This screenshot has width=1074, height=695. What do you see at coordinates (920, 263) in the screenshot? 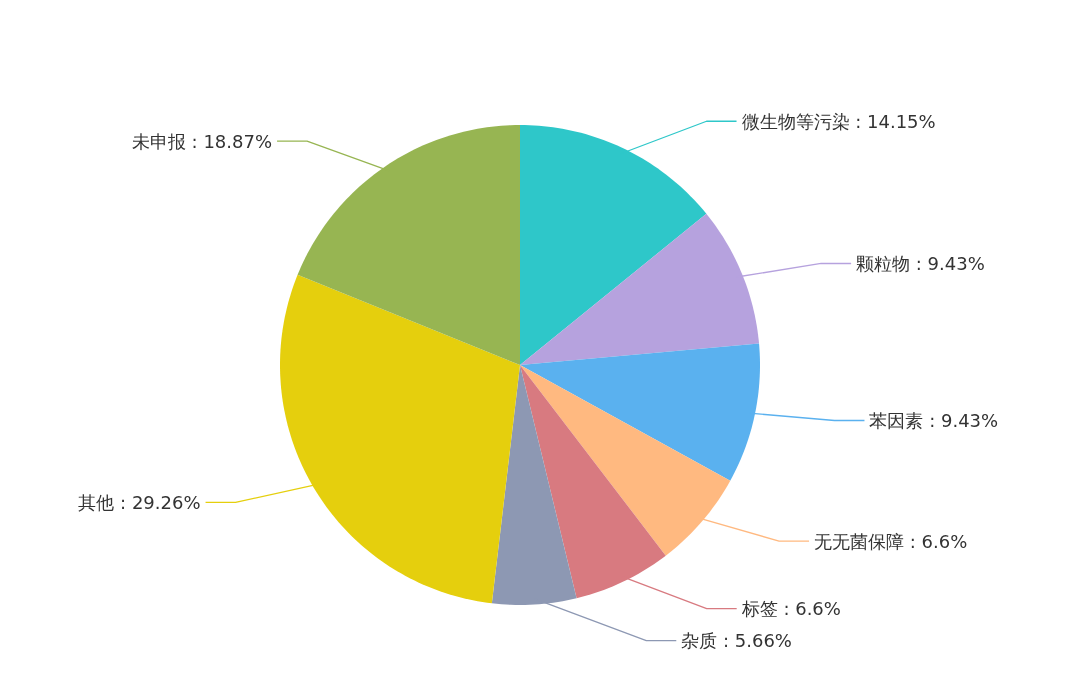
I see `slice-label: 颗粒物 : 9.43%` at bounding box center [920, 263].